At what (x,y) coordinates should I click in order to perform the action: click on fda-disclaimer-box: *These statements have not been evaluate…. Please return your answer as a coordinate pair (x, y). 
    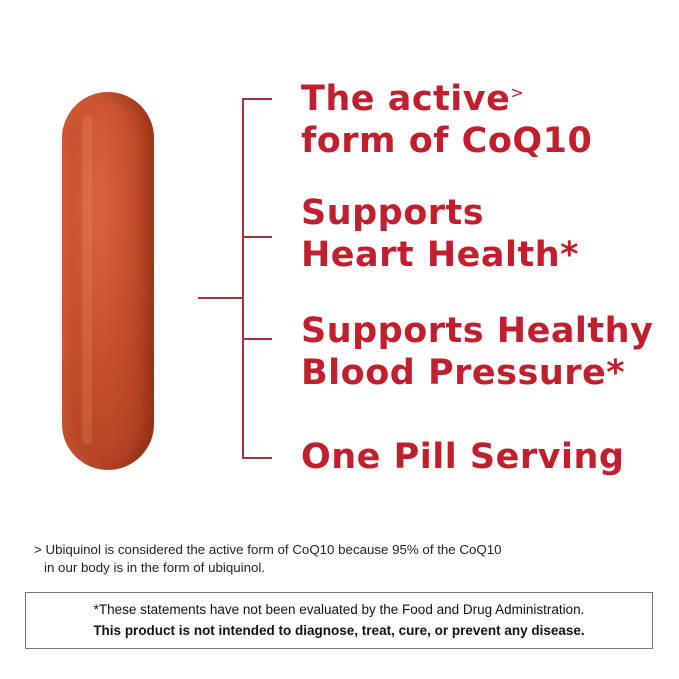
    Looking at the image, I should click on (339, 620).